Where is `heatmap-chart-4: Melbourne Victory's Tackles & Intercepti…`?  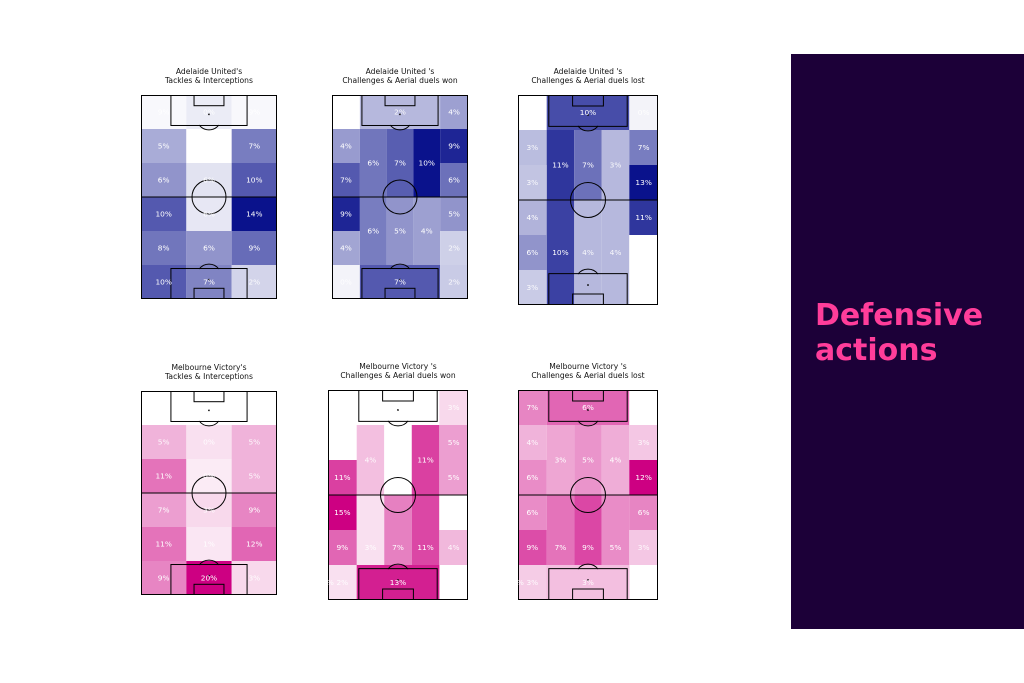 heatmap-chart-4: Melbourne Victory's Tackles & Intercepti… is located at coordinates (209, 479).